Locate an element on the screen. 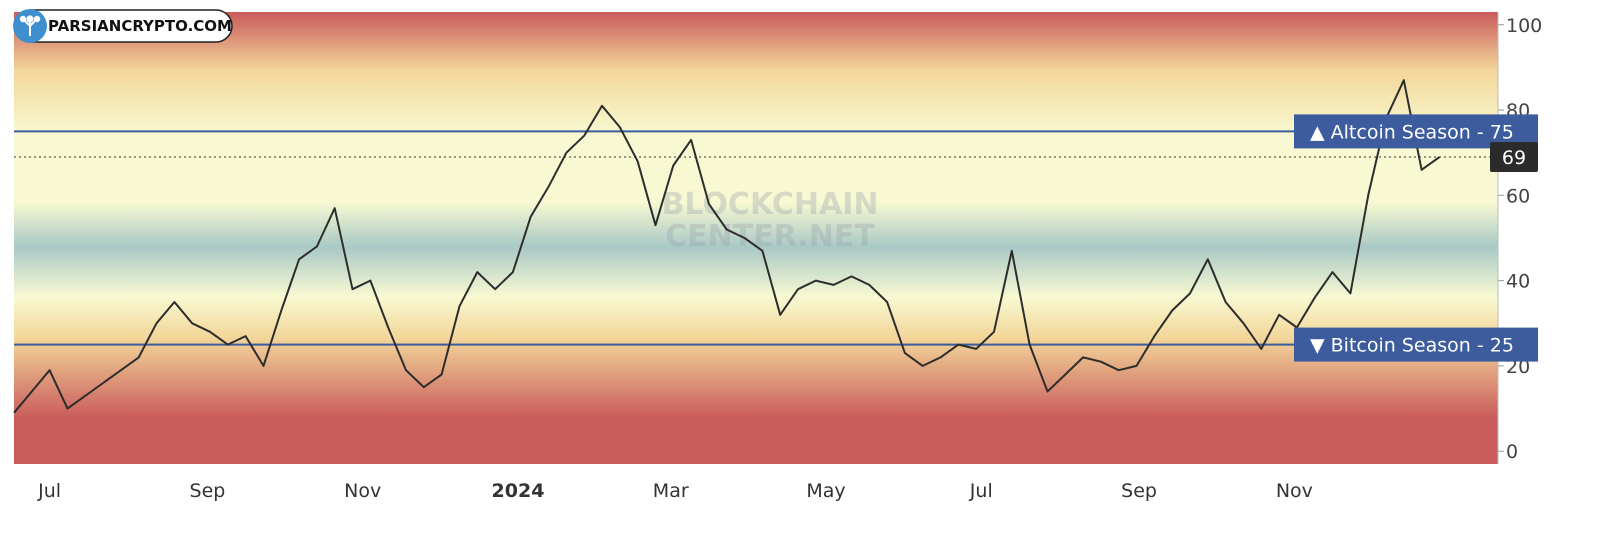 This screenshot has width=1600, height=534. x-axis-ticks: Jul Sep Nov 2024 Mar May Jul Sep Nov is located at coordinates (675, 491).